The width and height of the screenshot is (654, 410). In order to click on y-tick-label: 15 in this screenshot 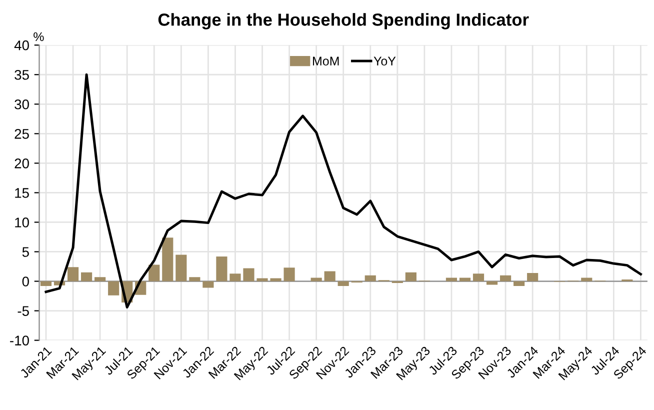, I will do `click(22, 193)`.